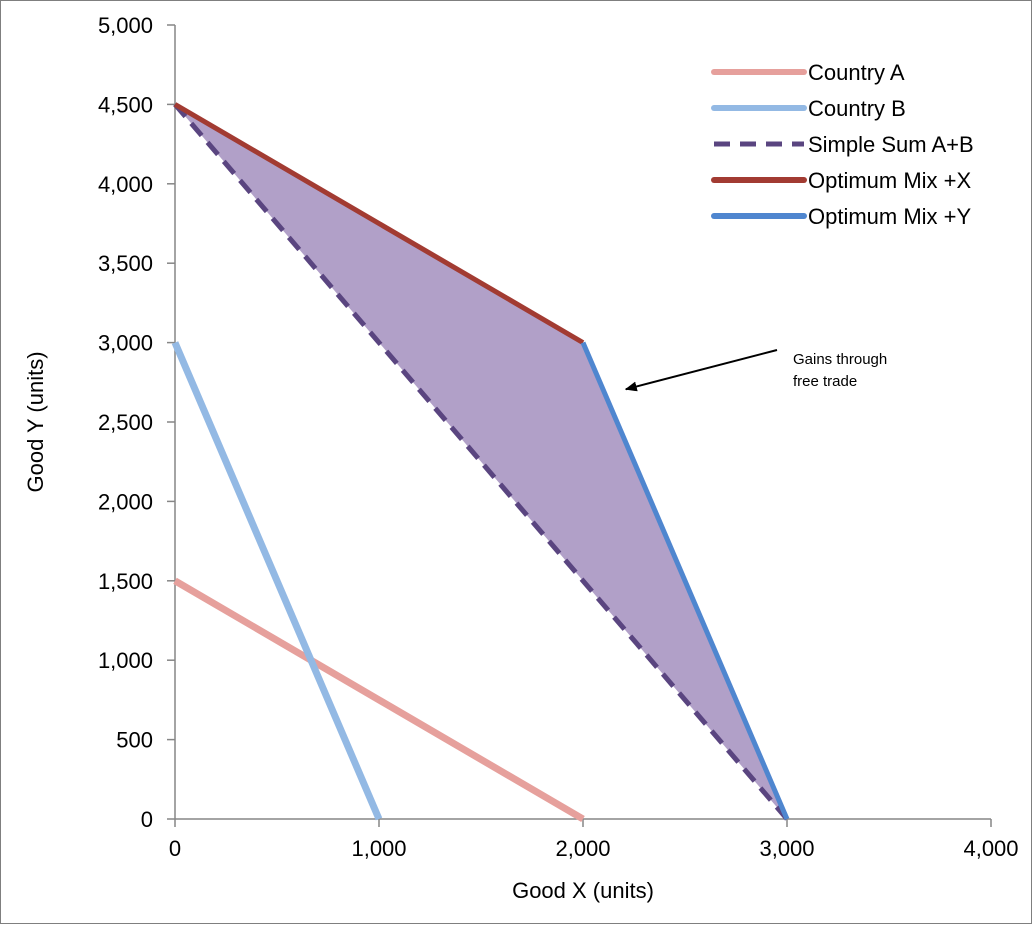  Describe the element at coordinates (125, 104) in the screenshot. I see `y-tick-label: 4,500` at that location.